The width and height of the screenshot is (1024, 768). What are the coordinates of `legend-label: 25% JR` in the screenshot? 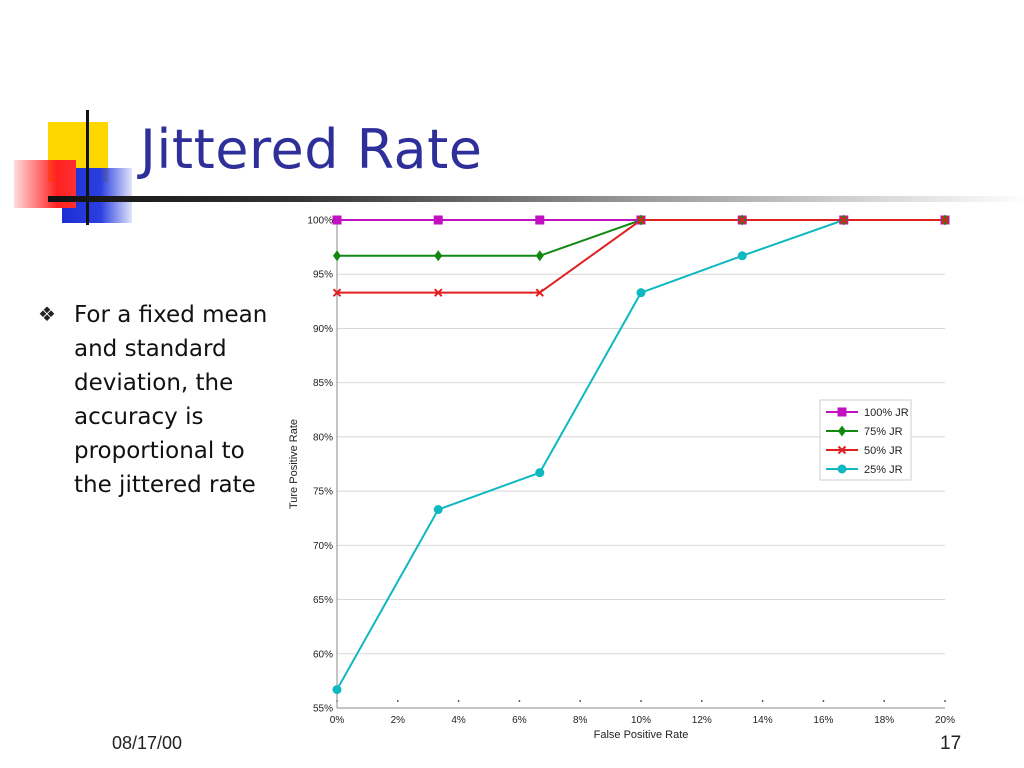 It's located at (883, 470).